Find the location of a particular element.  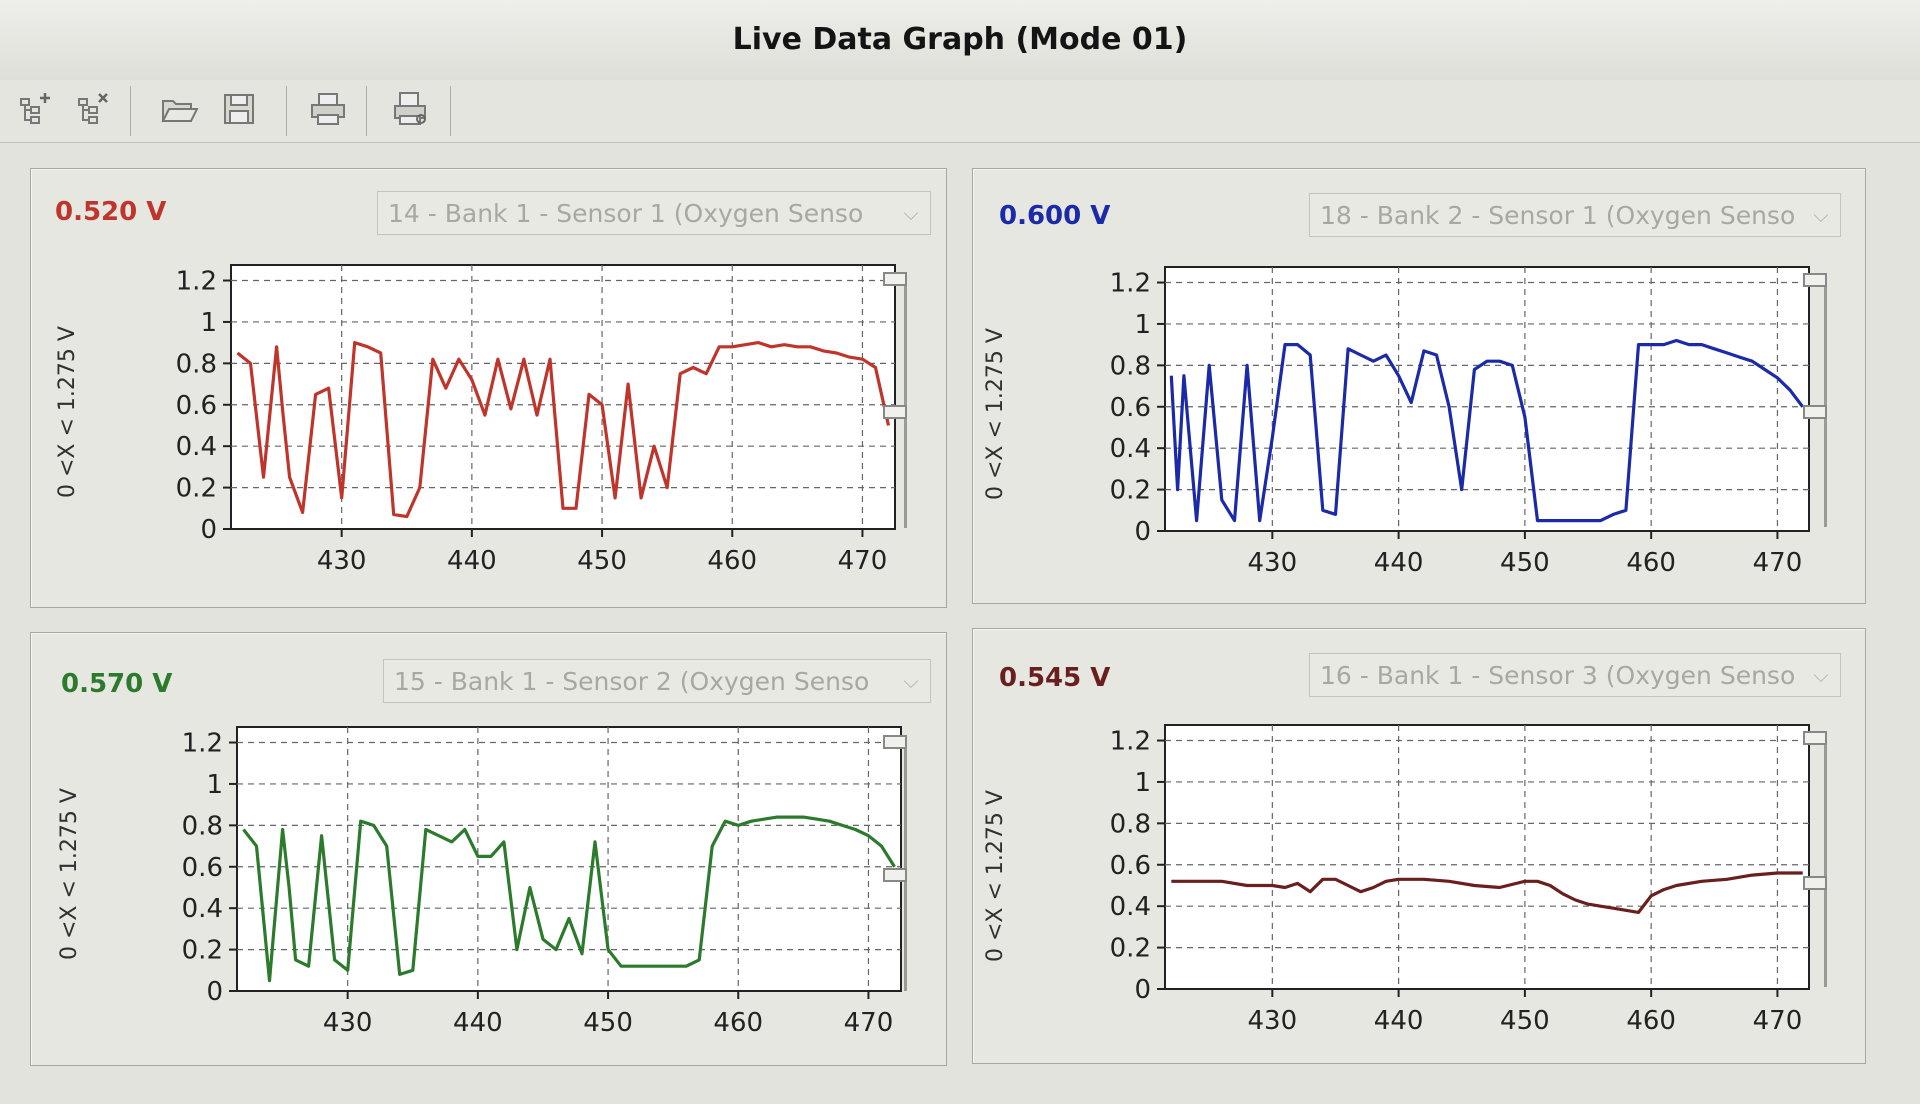

add-pid-button is located at coordinates (35, 109).